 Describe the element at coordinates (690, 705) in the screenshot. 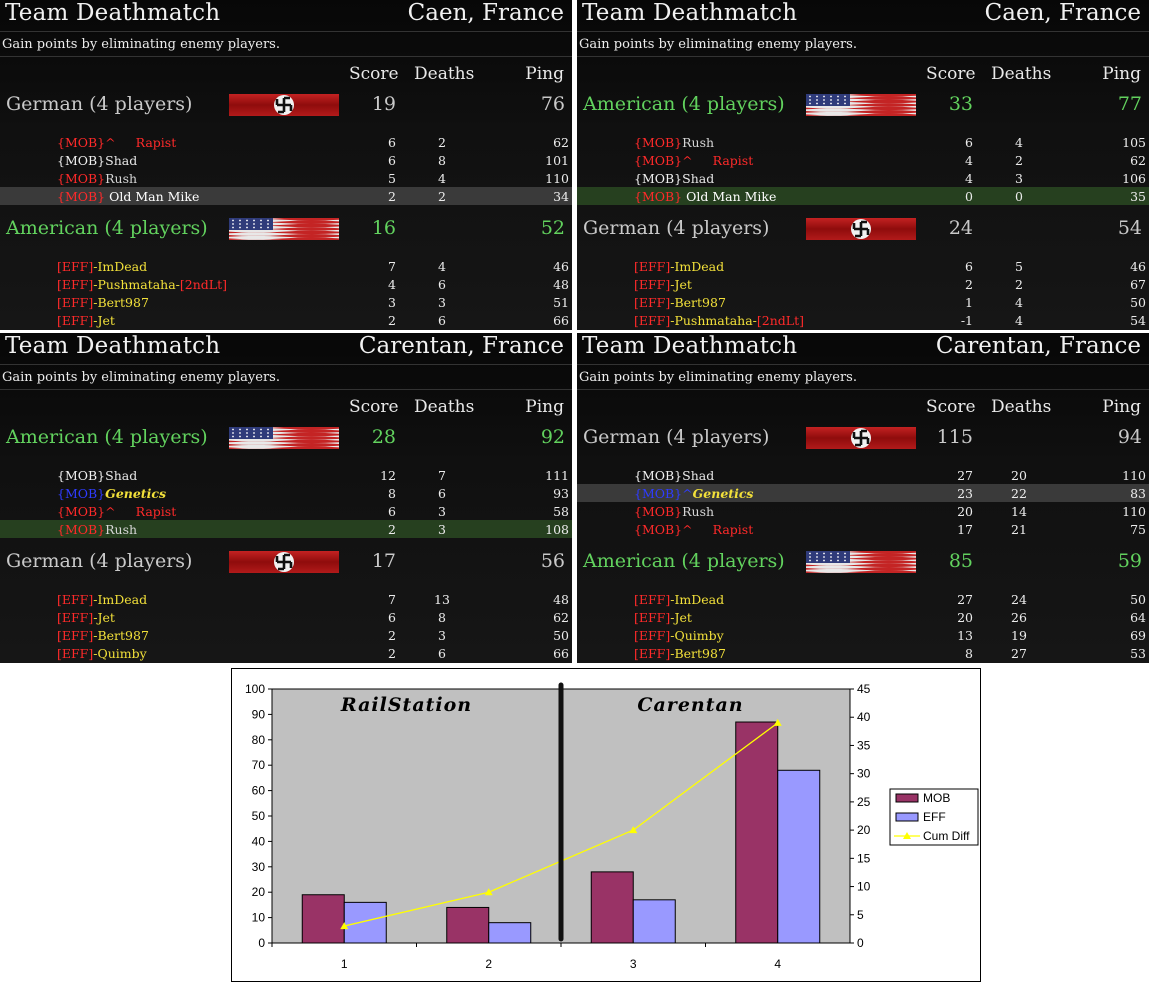

I see `map-label-carentan: Carentan` at that location.